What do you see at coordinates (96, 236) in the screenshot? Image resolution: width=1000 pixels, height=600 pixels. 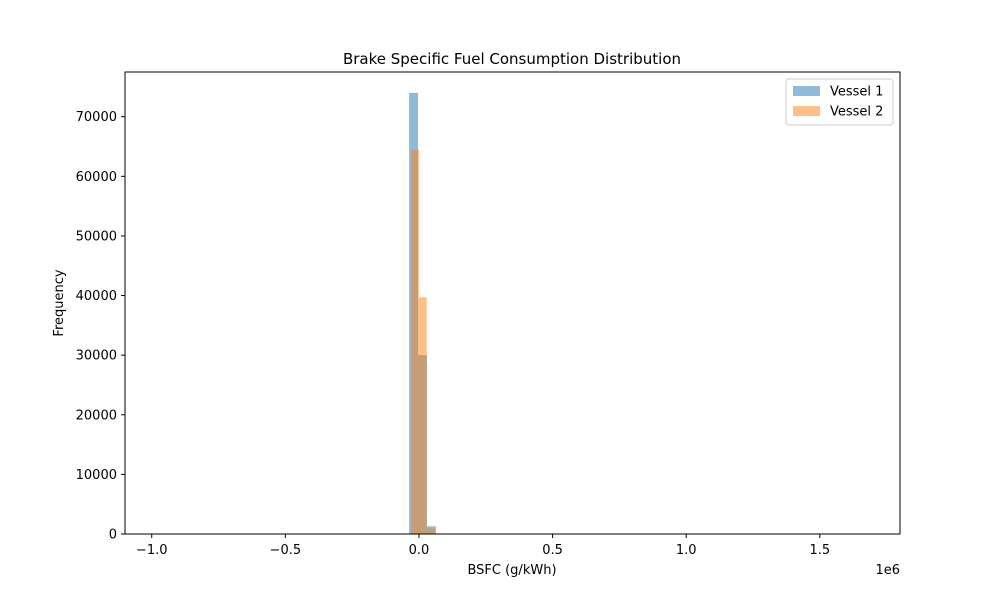 I see `y-tick-label: 50000` at bounding box center [96, 236].